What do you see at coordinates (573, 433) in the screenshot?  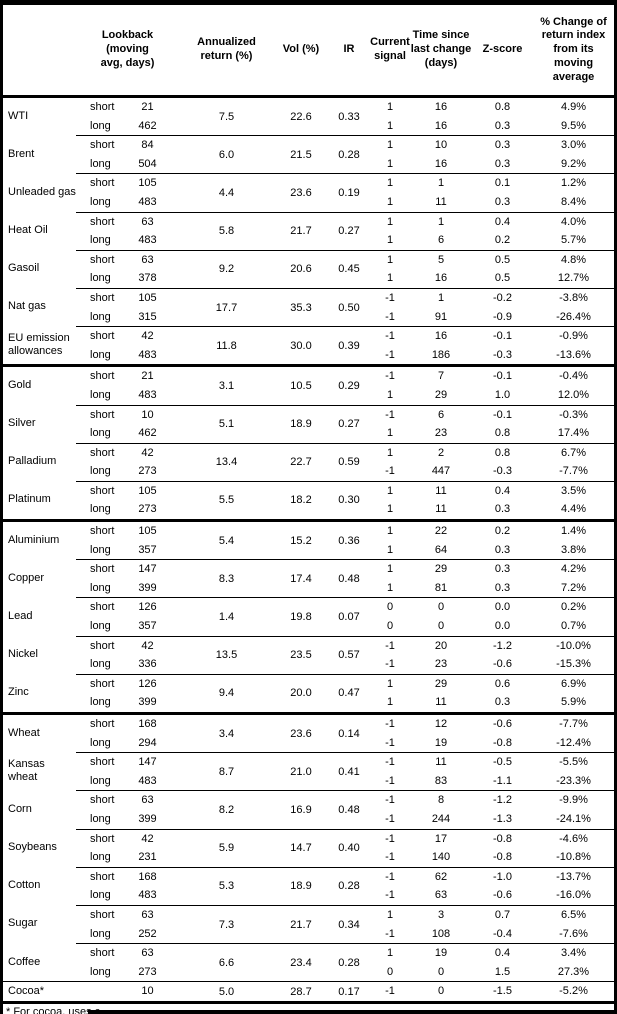 I see `pct-change-value: 17.4%` at bounding box center [573, 433].